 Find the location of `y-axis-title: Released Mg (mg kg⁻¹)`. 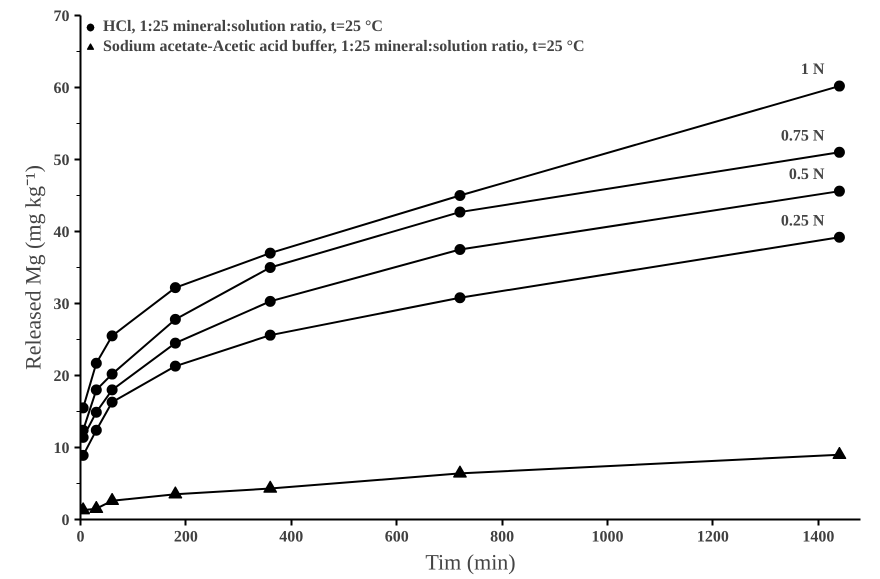

y-axis-title: Released Mg (mg kg⁻¹) is located at coordinates (33, 267).